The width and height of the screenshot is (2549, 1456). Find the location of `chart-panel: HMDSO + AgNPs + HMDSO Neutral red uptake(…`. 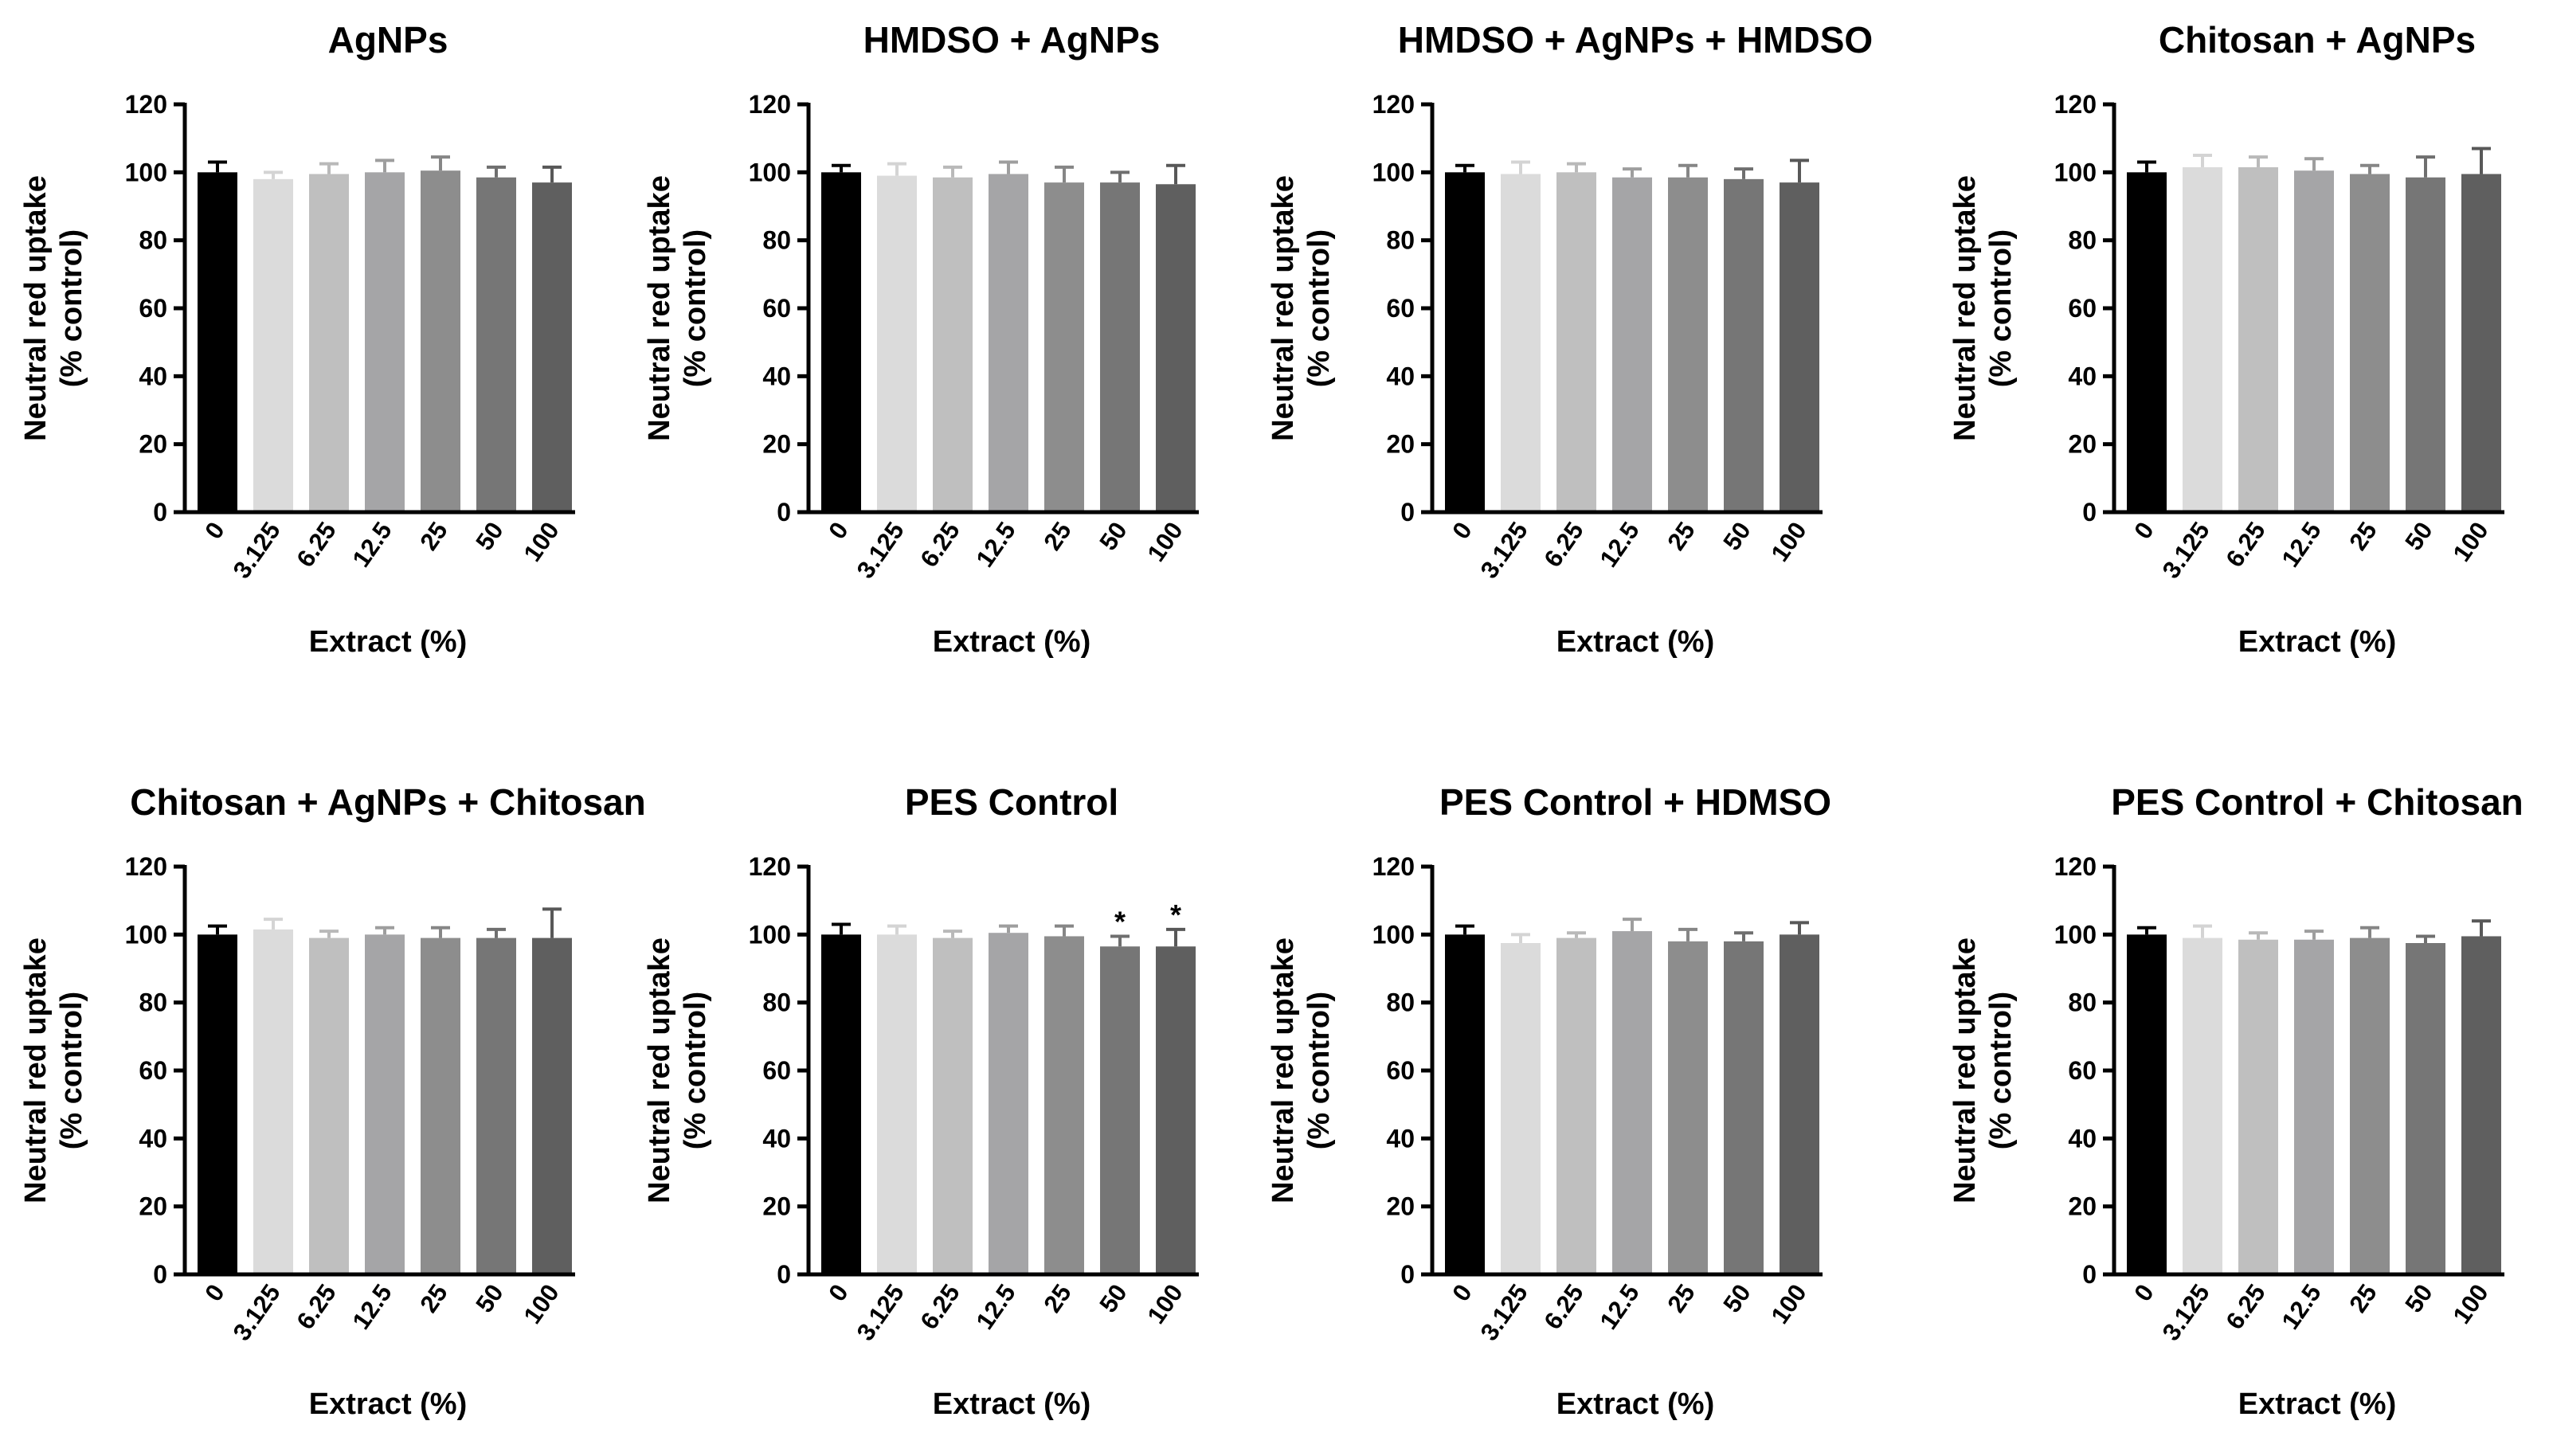

chart-panel: HMDSO + AgNPs + HMDSO Neutral red uptake(… is located at coordinates (1570, 339).